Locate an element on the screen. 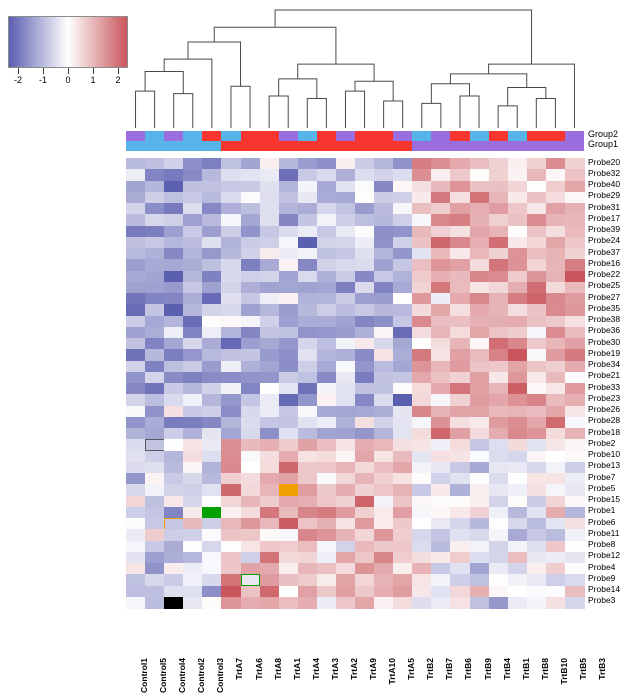 Image resolution: width=640 pixels, height=693 pixels. column-label: TrtA8 is located at coordinates (277, 669).